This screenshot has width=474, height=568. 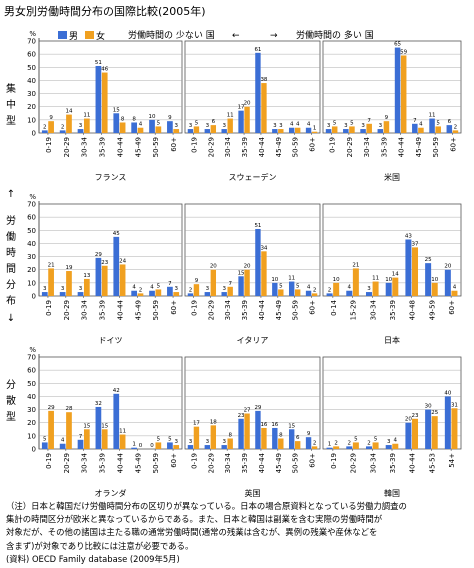 What do you see at coordinates (105, 11) in the screenshot?
I see `chart-title: 男女別労働時間分布の国際比較(2005年)` at bounding box center [105, 11].